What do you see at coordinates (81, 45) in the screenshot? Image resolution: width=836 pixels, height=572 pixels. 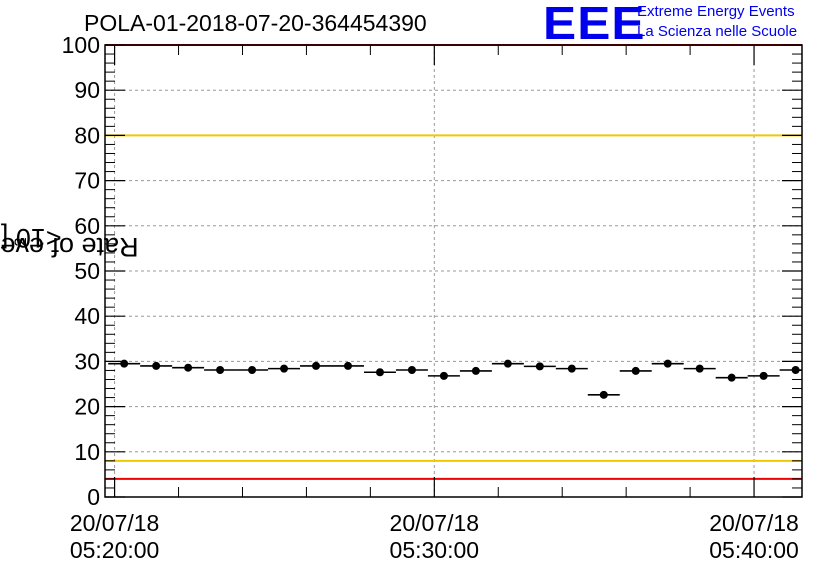 I see `y-tick-label: 100` at bounding box center [81, 45].